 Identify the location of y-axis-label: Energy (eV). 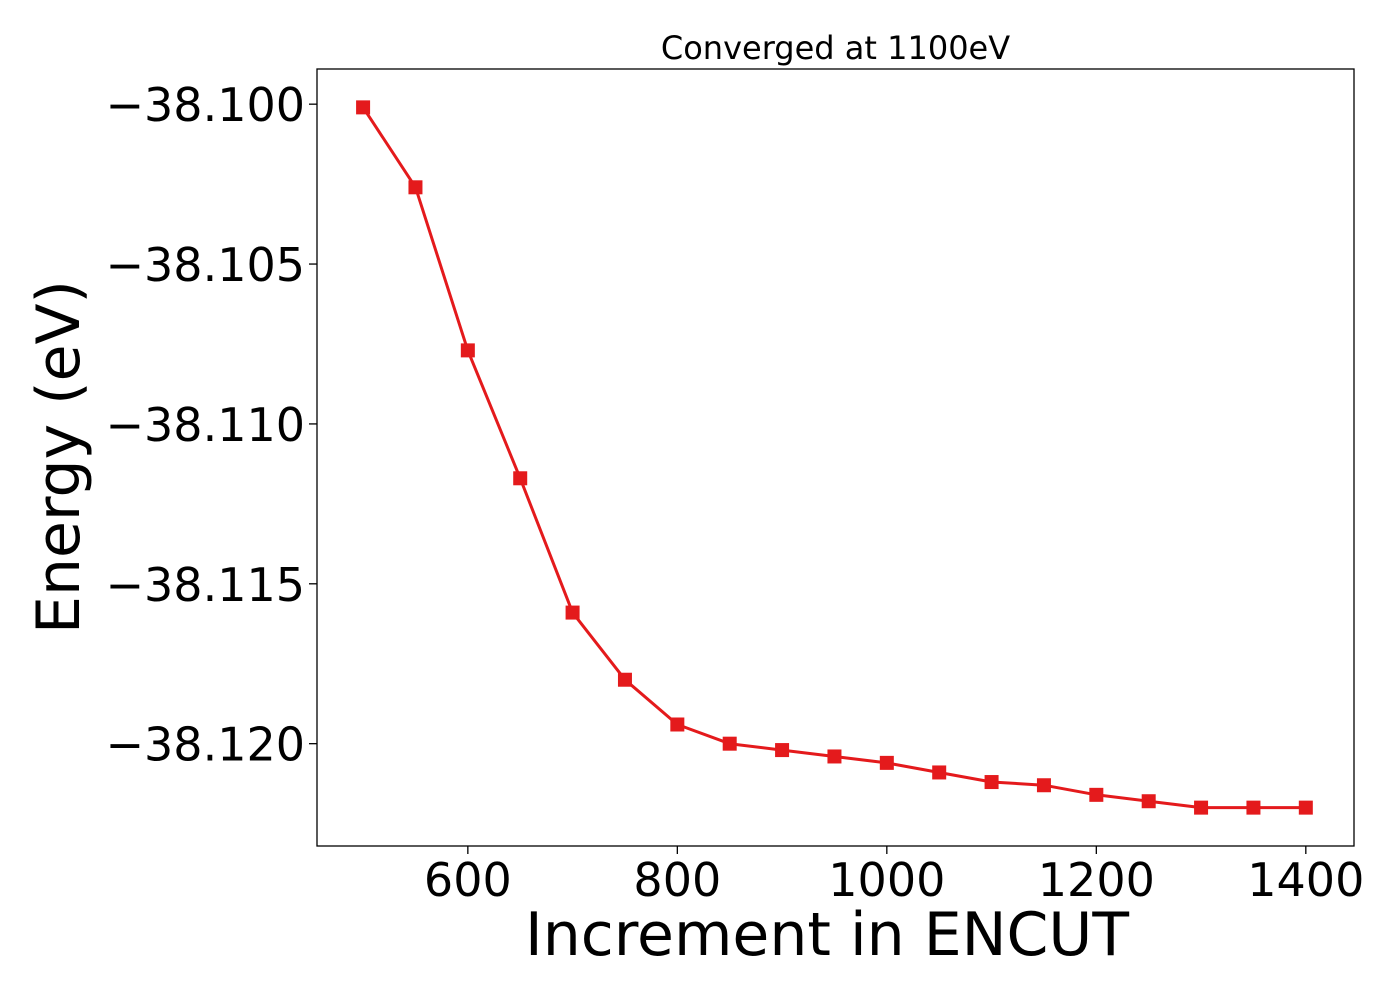
(59, 457).